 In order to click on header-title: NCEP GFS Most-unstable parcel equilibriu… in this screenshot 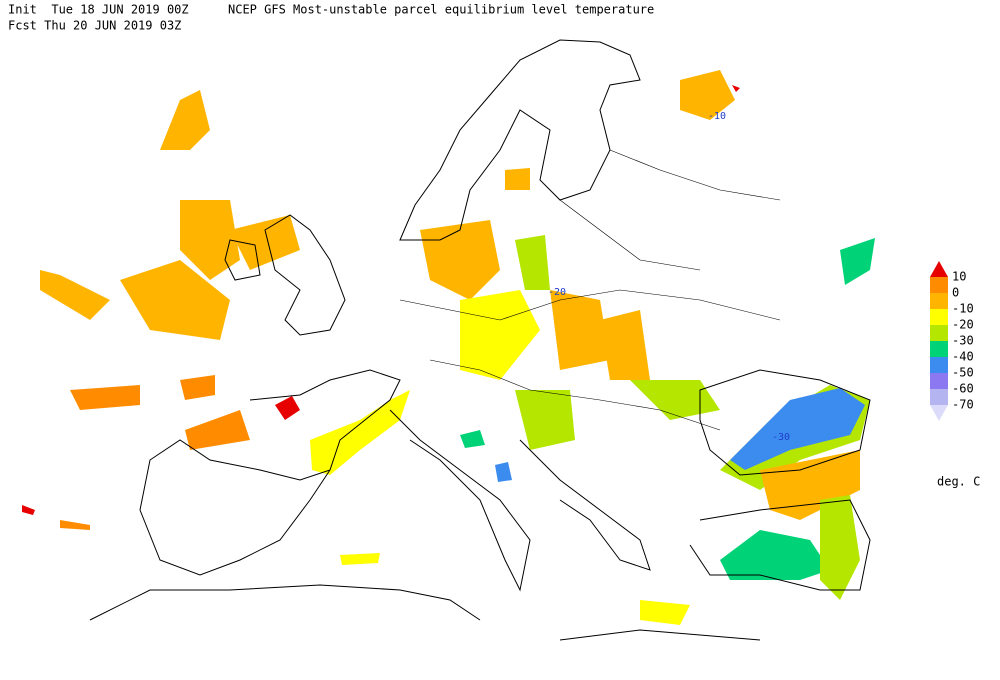, I will do `click(441, 10)`.